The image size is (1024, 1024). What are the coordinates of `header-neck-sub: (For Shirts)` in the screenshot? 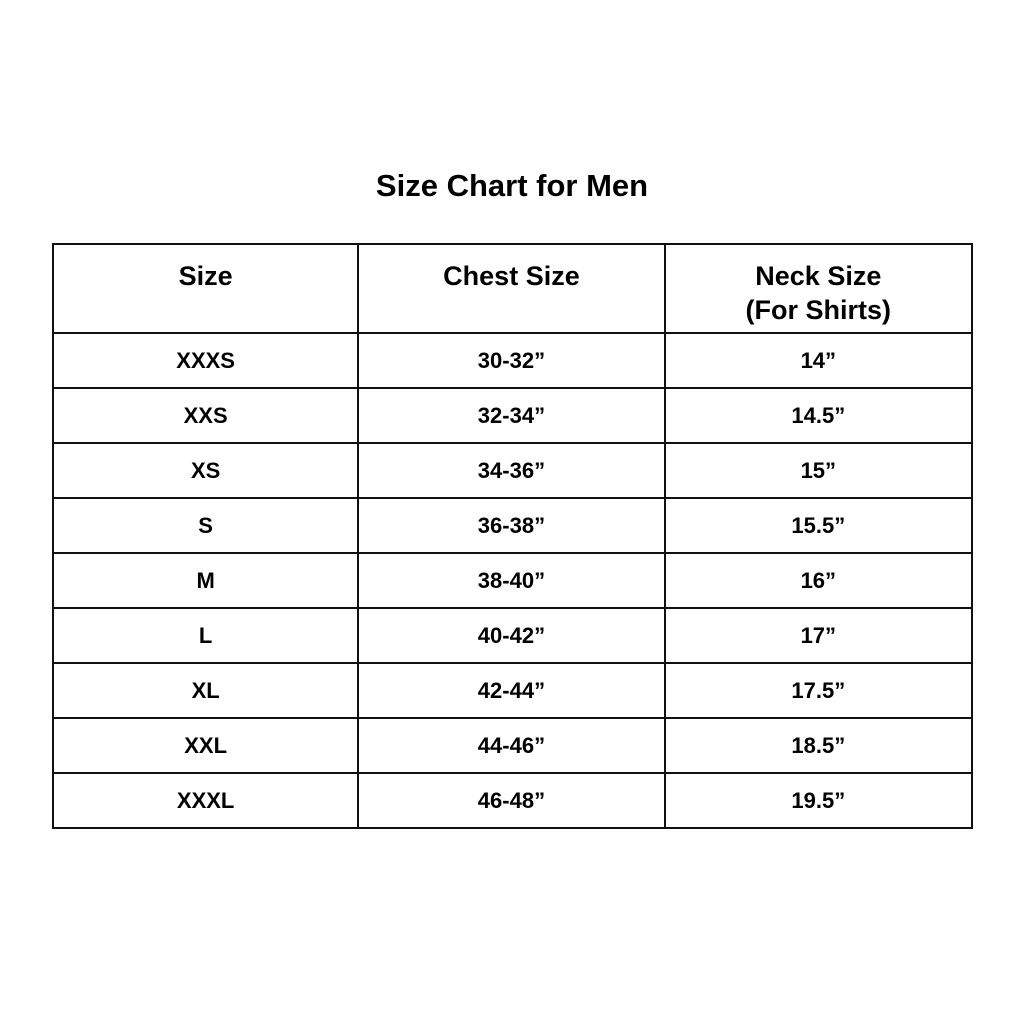 It's located at (818, 310).